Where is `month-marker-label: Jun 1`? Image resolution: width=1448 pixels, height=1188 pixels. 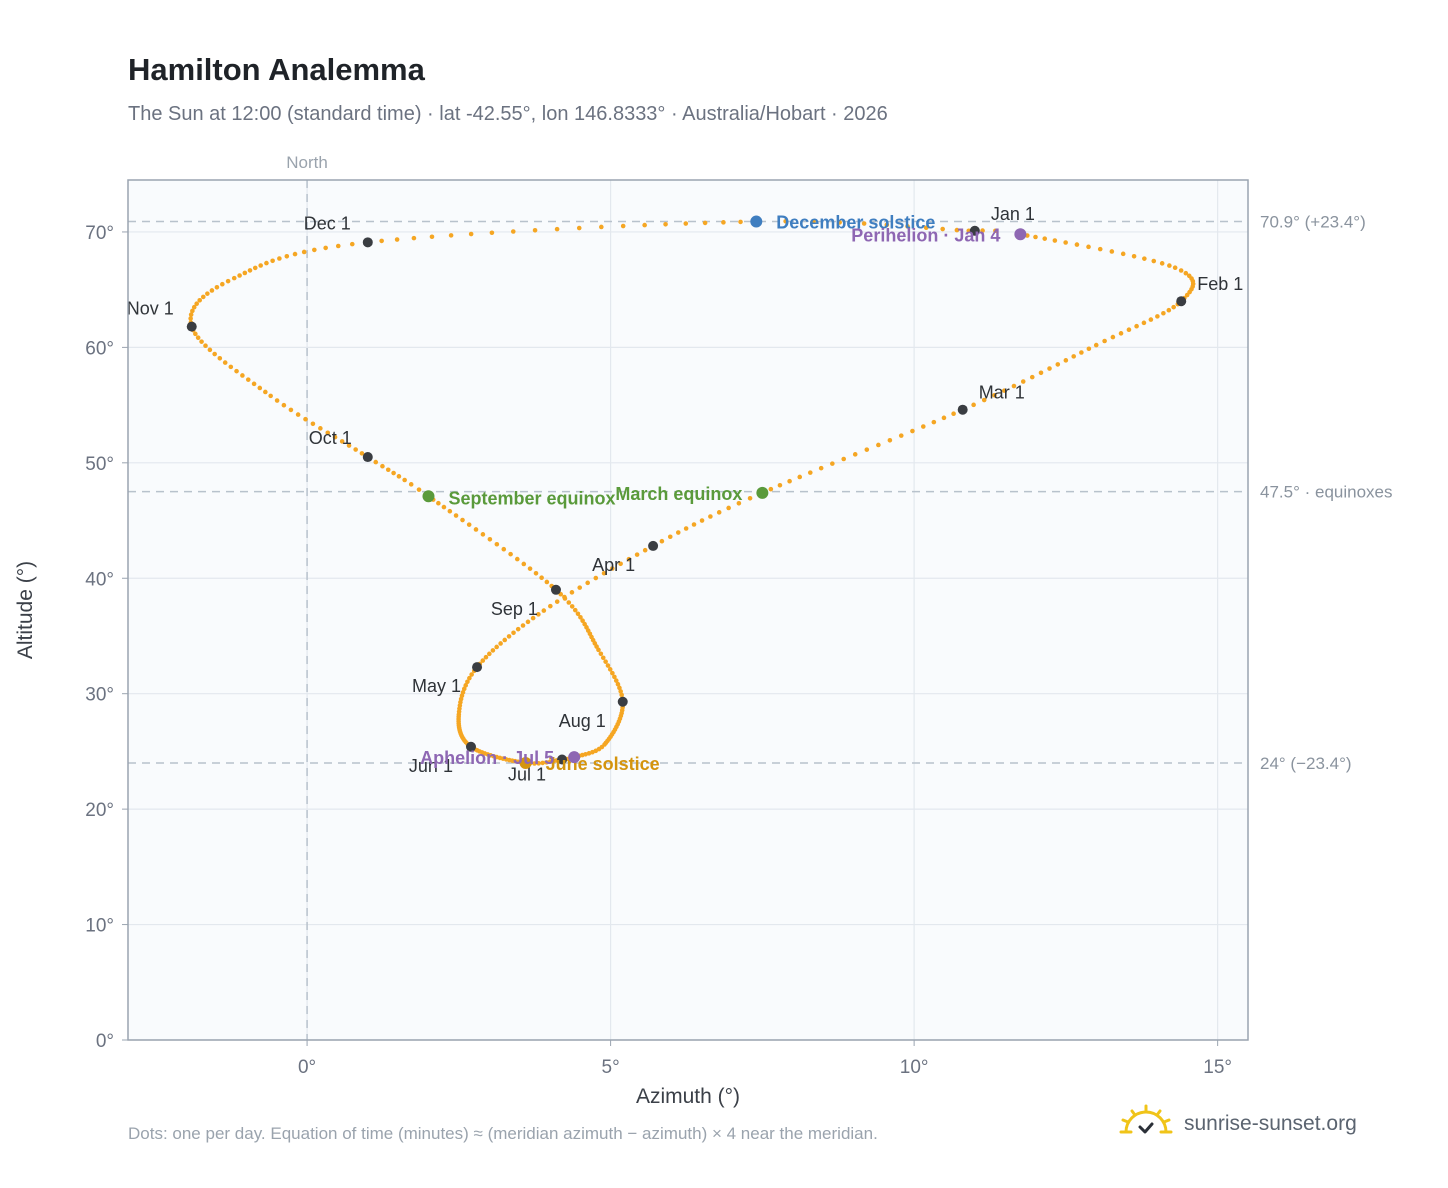
month-marker-label: Jun 1 is located at coordinates (431, 766).